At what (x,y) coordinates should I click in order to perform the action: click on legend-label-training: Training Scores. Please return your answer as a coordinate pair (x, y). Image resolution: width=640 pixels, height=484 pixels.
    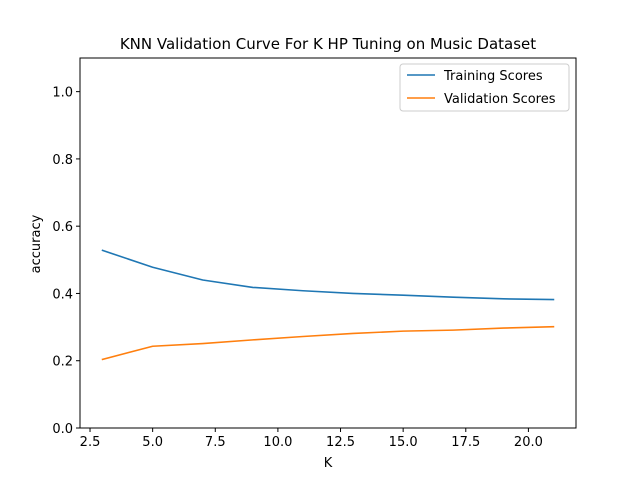
    Looking at the image, I should click on (493, 76).